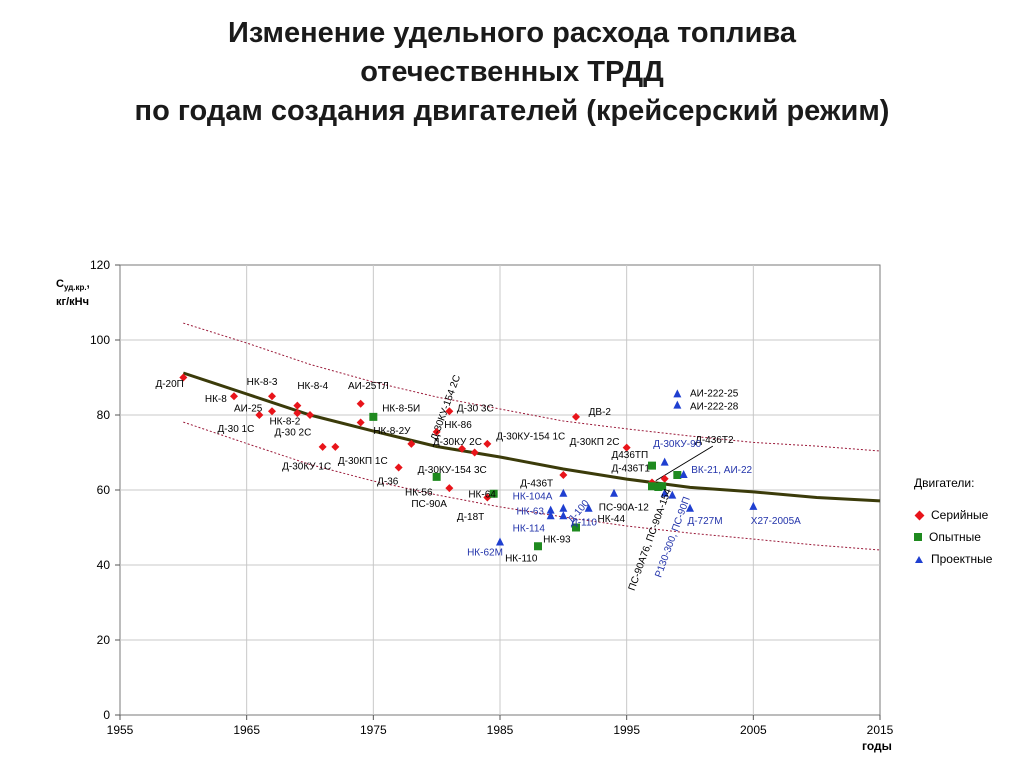 This screenshot has width=1024, height=767. What do you see at coordinates (485, 553) in the screenshot?
I see `point-annotation: НК-62М` at bounding box center [485, 553].